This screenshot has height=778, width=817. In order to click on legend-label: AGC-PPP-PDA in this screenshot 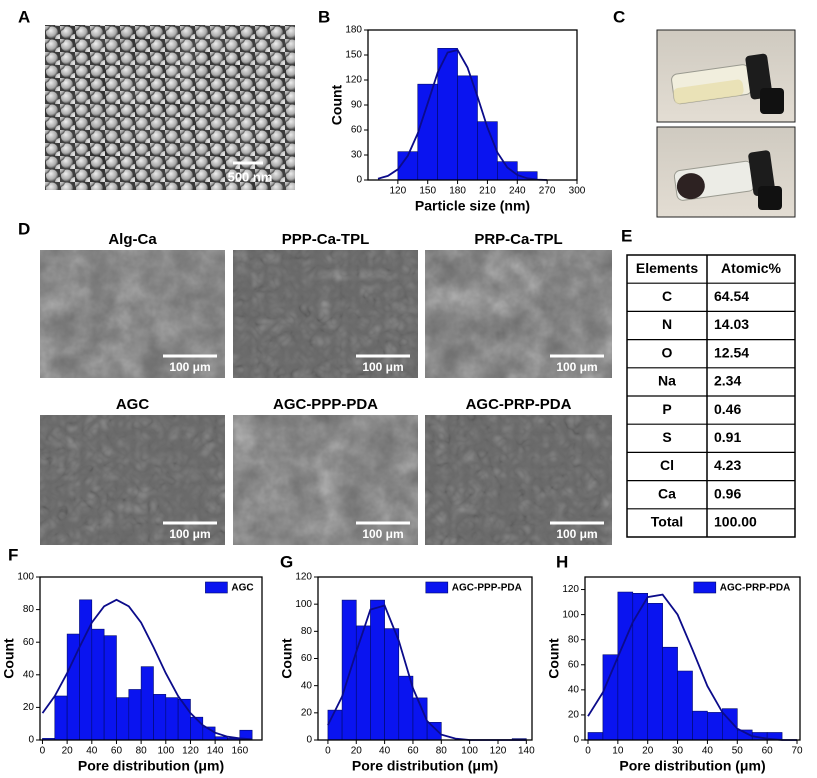, I will do `click(487, 588)`.